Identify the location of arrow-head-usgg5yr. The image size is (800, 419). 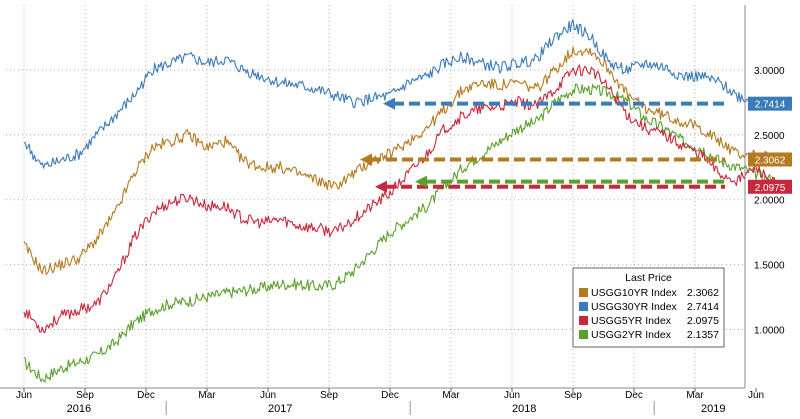
(381, 186).